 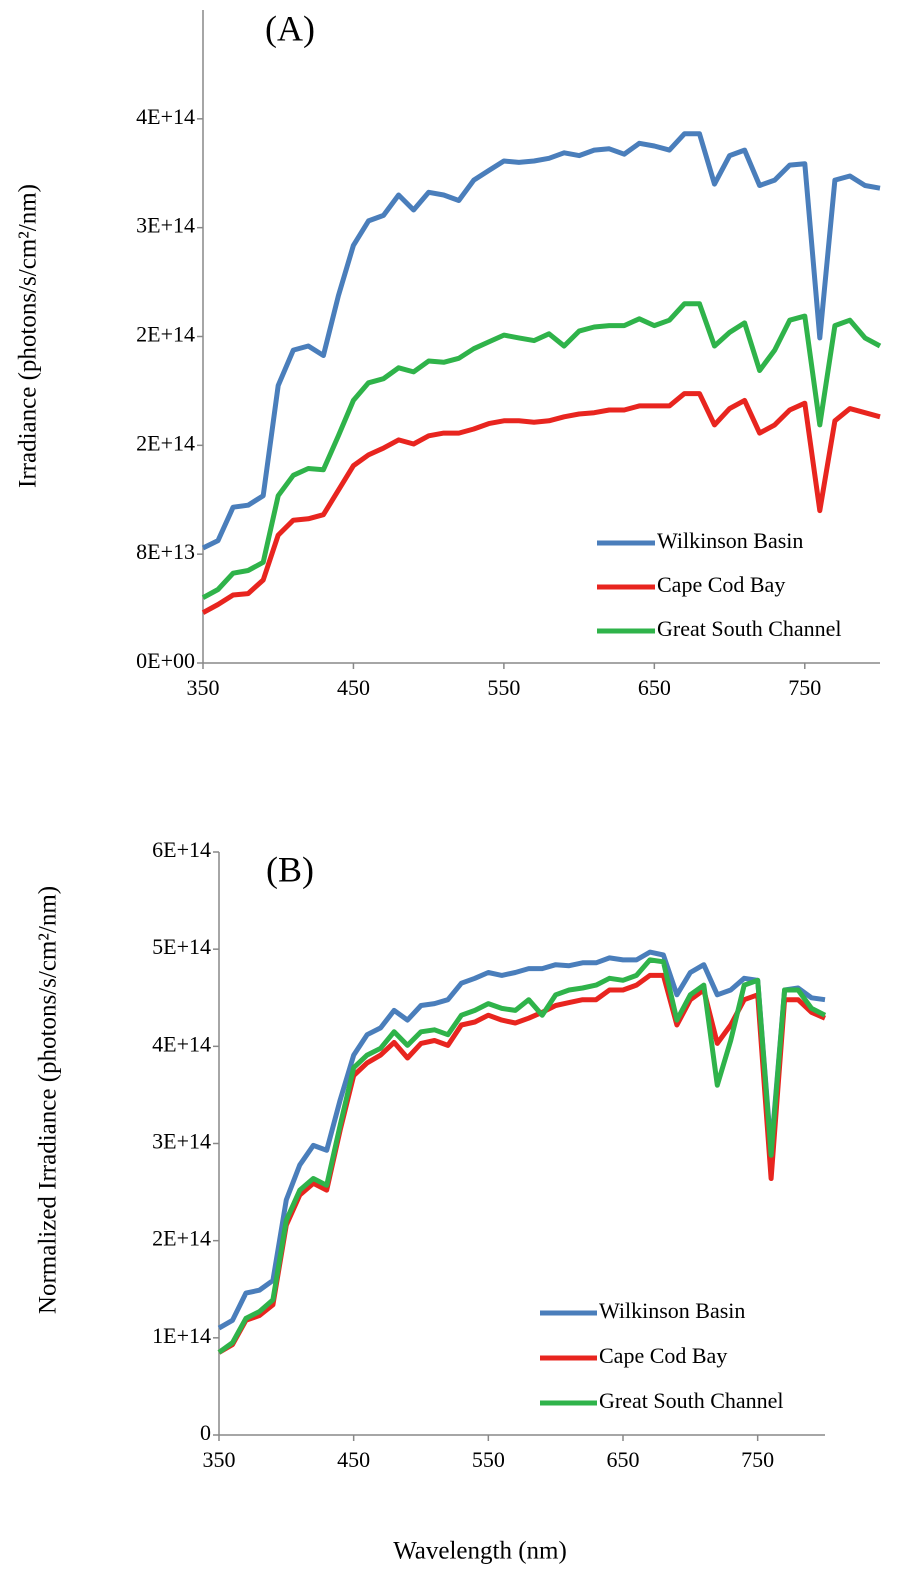 What do you see at coordinates (205, 1432) in the screenshot?
I see `y-tick-label: 0` at bounding box center [205, 1432].